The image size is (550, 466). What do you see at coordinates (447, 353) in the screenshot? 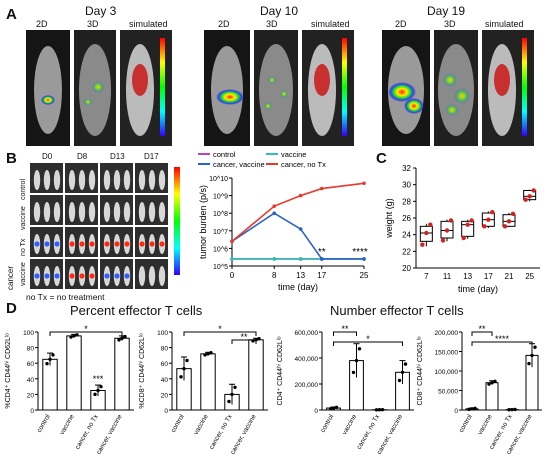
I see `y-tick-label: 150,000` at bounding box center [447, 353].